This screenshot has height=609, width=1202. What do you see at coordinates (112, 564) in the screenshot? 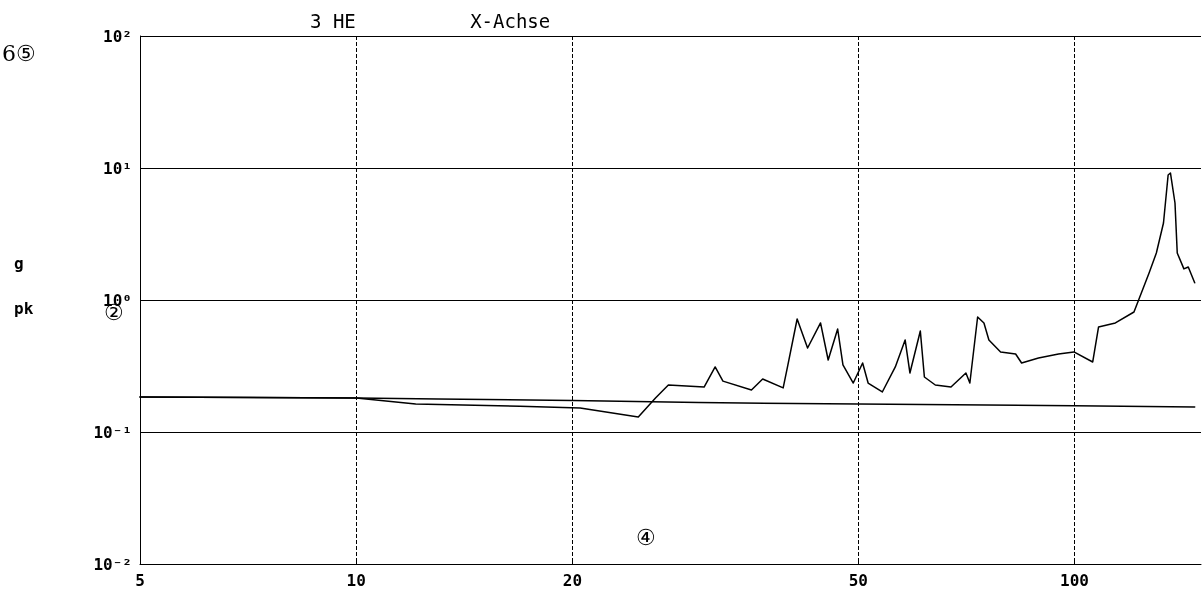
I see `y-tick-label: 10⁻²` at bounding box center [112, 564].